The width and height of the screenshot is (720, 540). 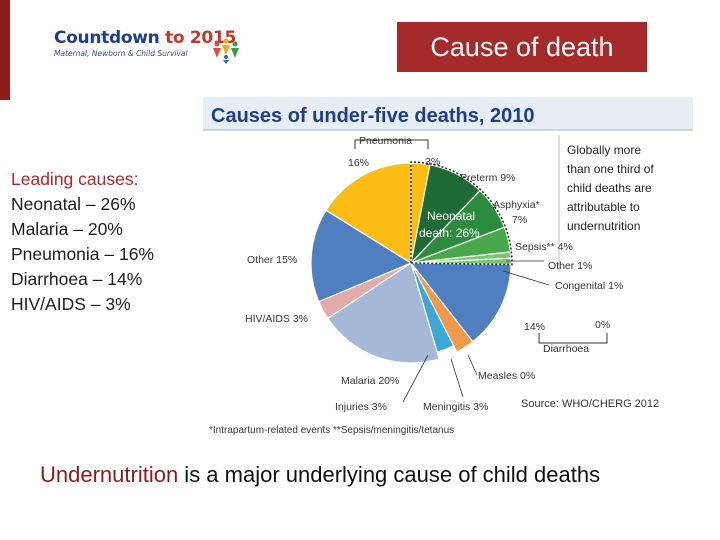 I want to click on pneumonia-label: Pneumonia, so click(x=385, y=141).